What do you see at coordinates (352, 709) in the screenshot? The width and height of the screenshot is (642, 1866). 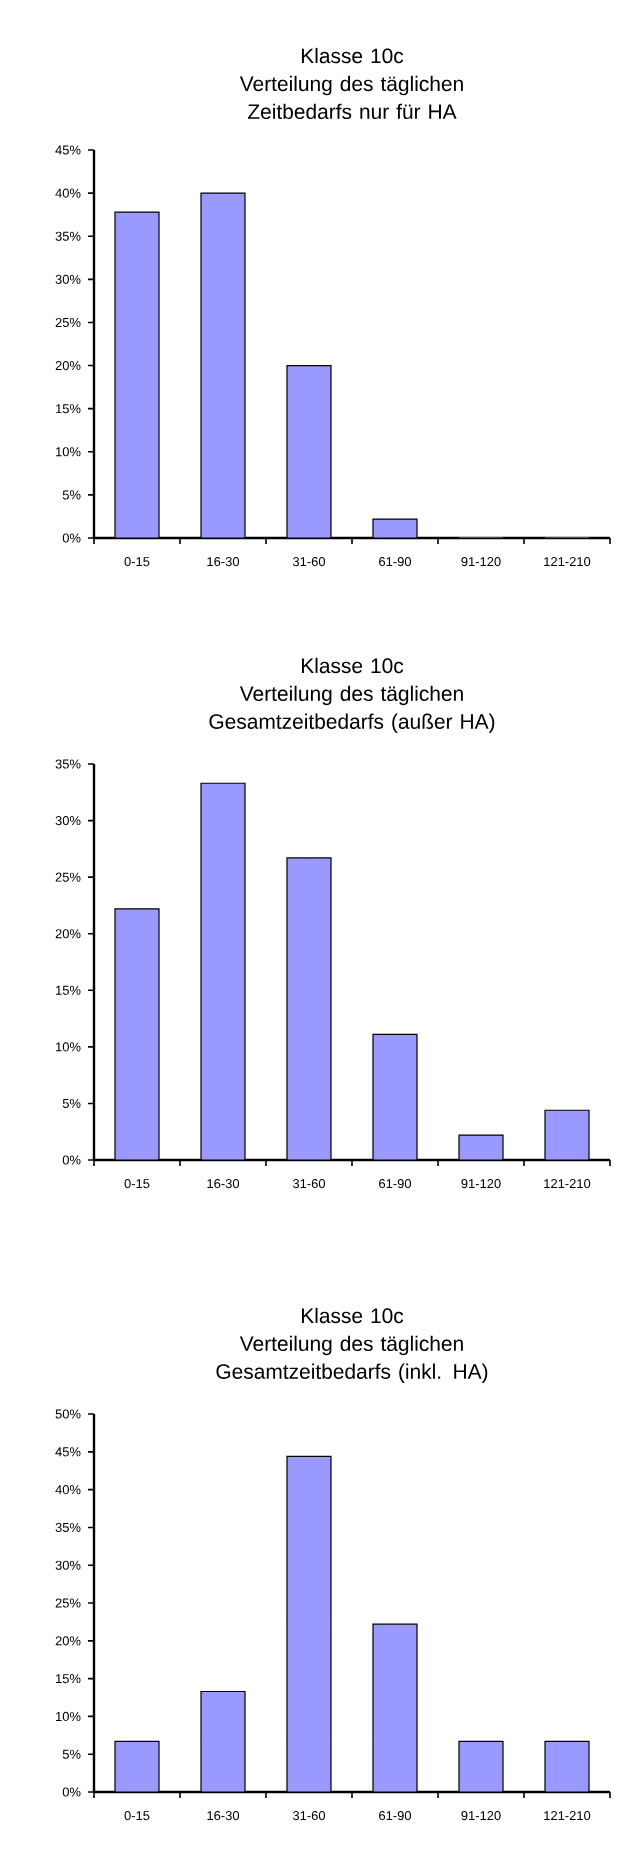 I see `chart-subtitle: Verteilung des täglichen Gesamtzeitbedarfs (außer HA)` at bounding box center [352, 709].